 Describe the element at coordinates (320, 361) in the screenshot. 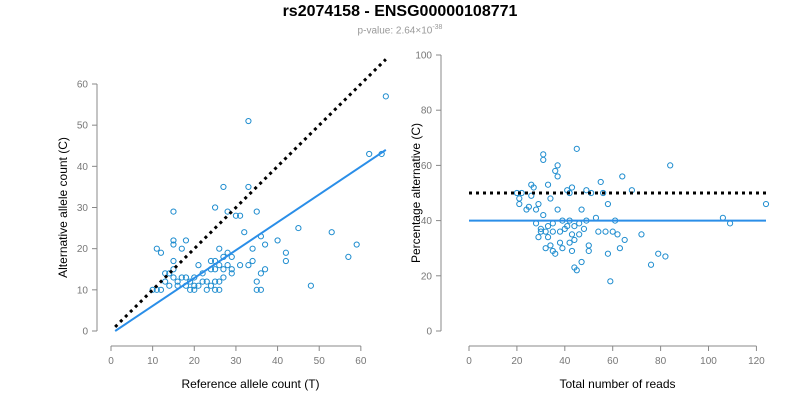

I see `x-tick-label: 50` at that location.